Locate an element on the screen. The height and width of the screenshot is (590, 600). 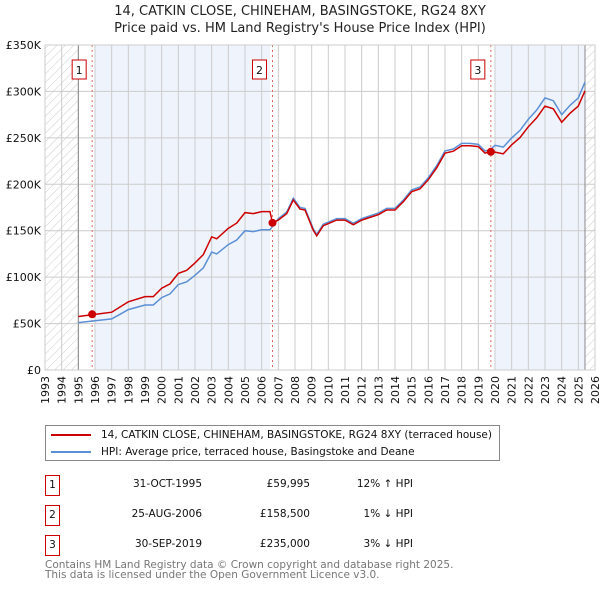
y-tick-label: £250K is located at coordinates (24, 138).